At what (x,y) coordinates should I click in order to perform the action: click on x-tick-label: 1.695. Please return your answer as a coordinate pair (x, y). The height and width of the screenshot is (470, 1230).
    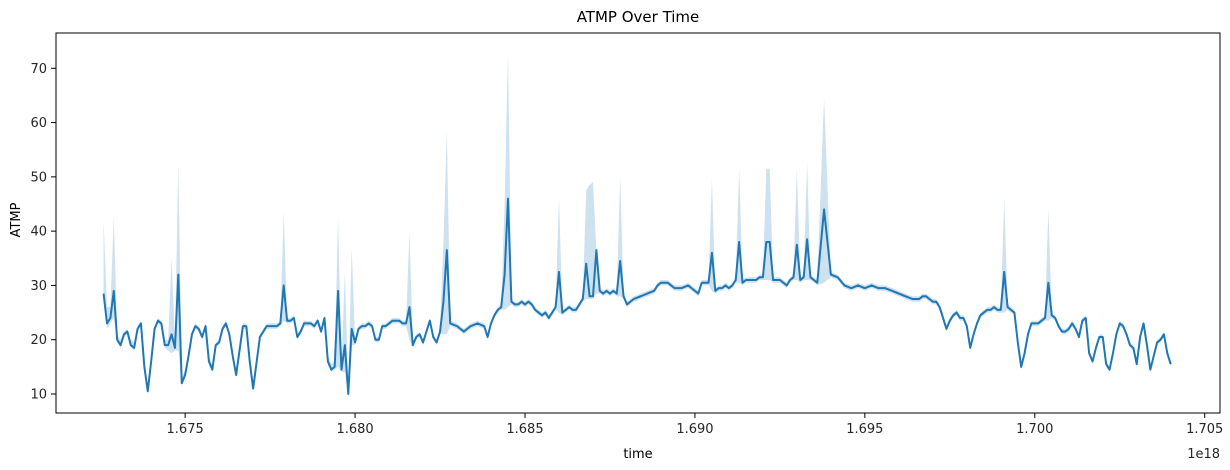
    Looking at the image, I should click on (864, 429).